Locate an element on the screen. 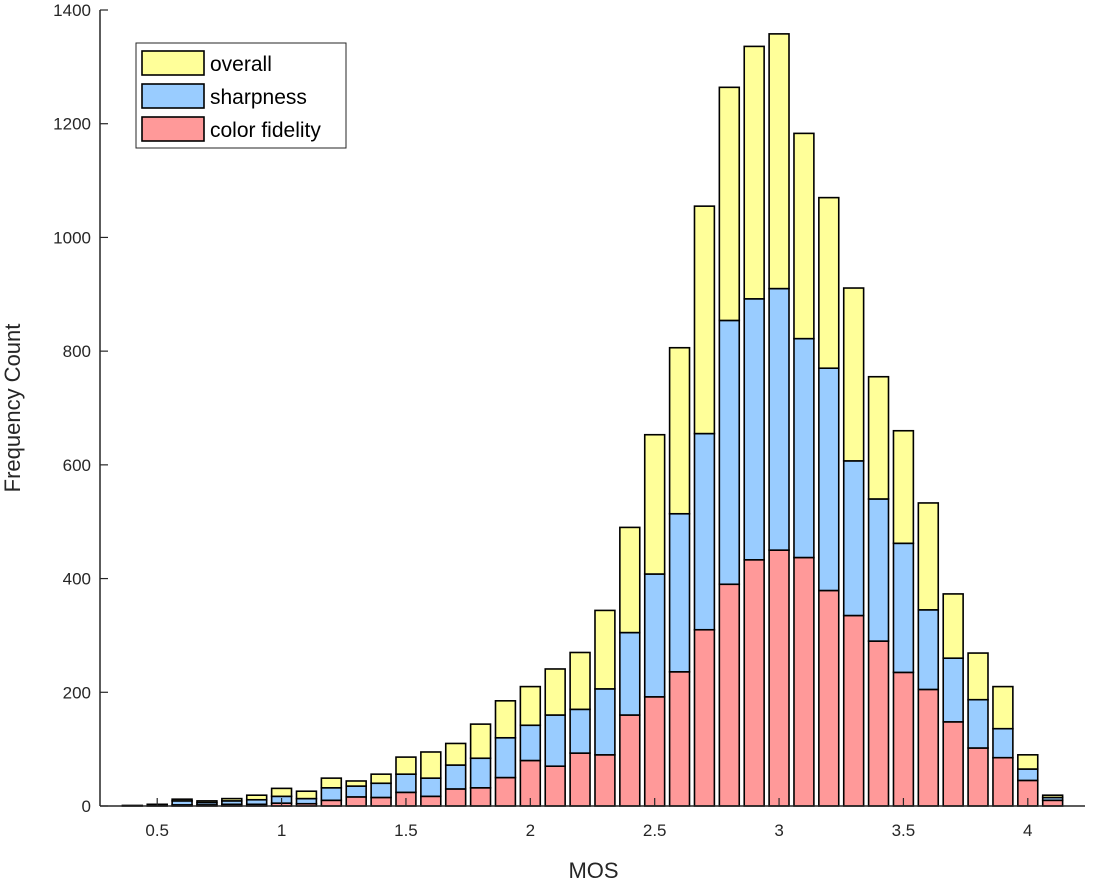 This screenshot has height=887, width=1101. x-tick-label: 0.5 is located at coordinates (157, 830).